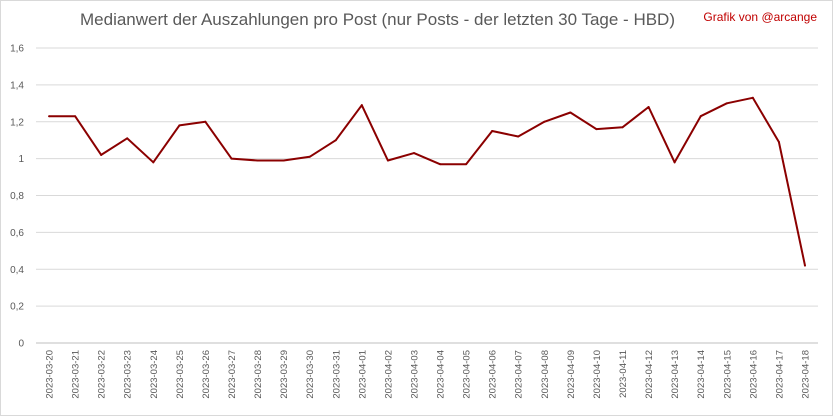 This screenshot has width=833, height=416. Describe the element at coordinates (17, 270) in the screenshot. I see `y-tick-label: 0,4` at that location.